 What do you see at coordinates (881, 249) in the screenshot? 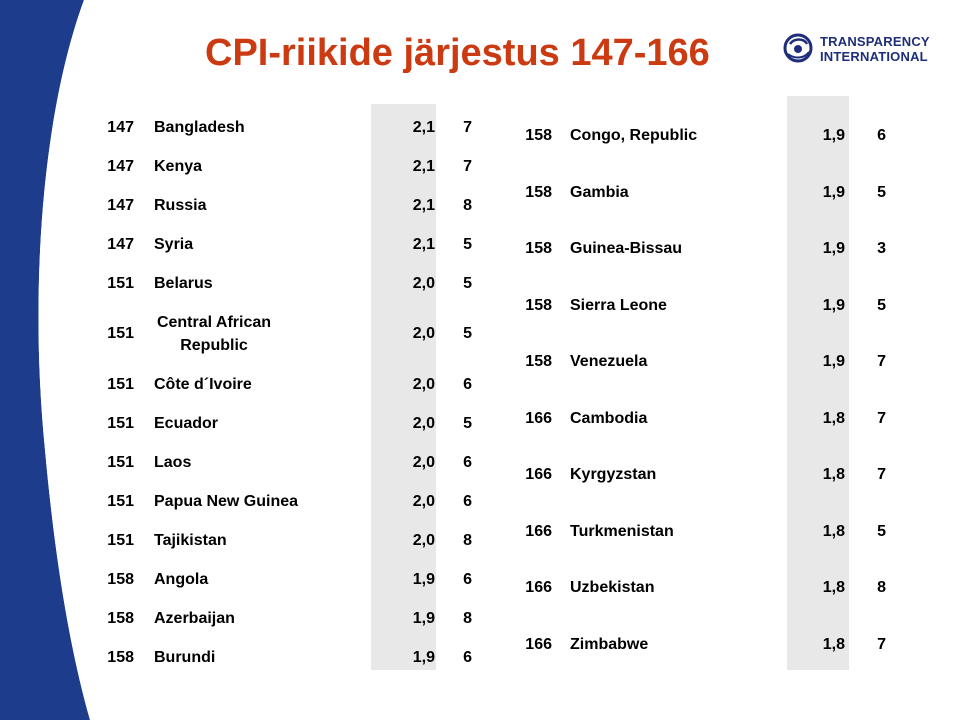
I see `sources-count-cell: 3` at bounding box center [881, 249].